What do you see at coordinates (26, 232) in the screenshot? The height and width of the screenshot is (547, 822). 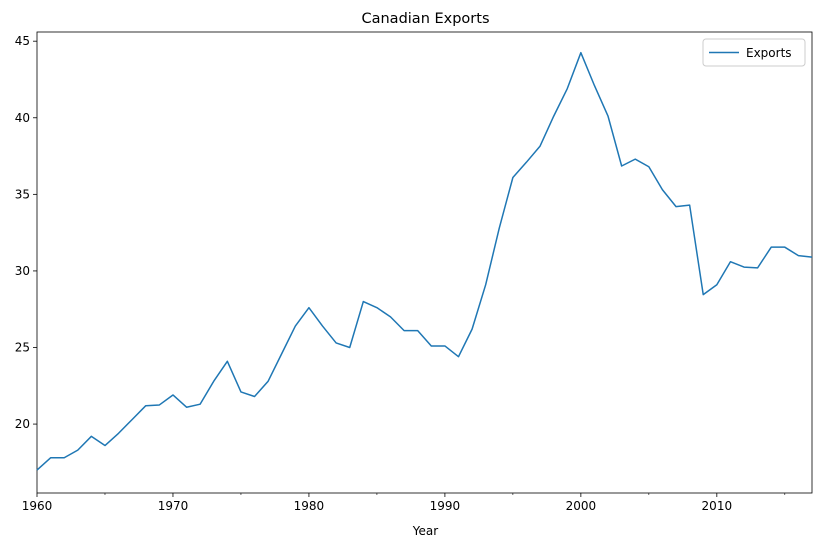 I see `y-axis: 20 25 30 35 40 45` at bounding box center [26, 232].